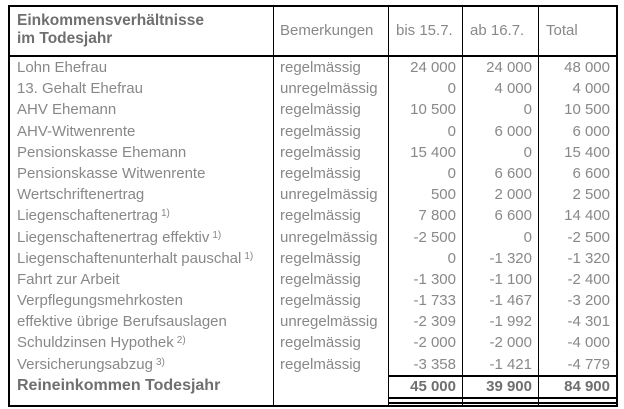 This screenshot has height=409, width=624. Describe the element at coordinates (111, 173) in the screenshot. I see `row-label: Pensionskasse Witwenrente` at that location.